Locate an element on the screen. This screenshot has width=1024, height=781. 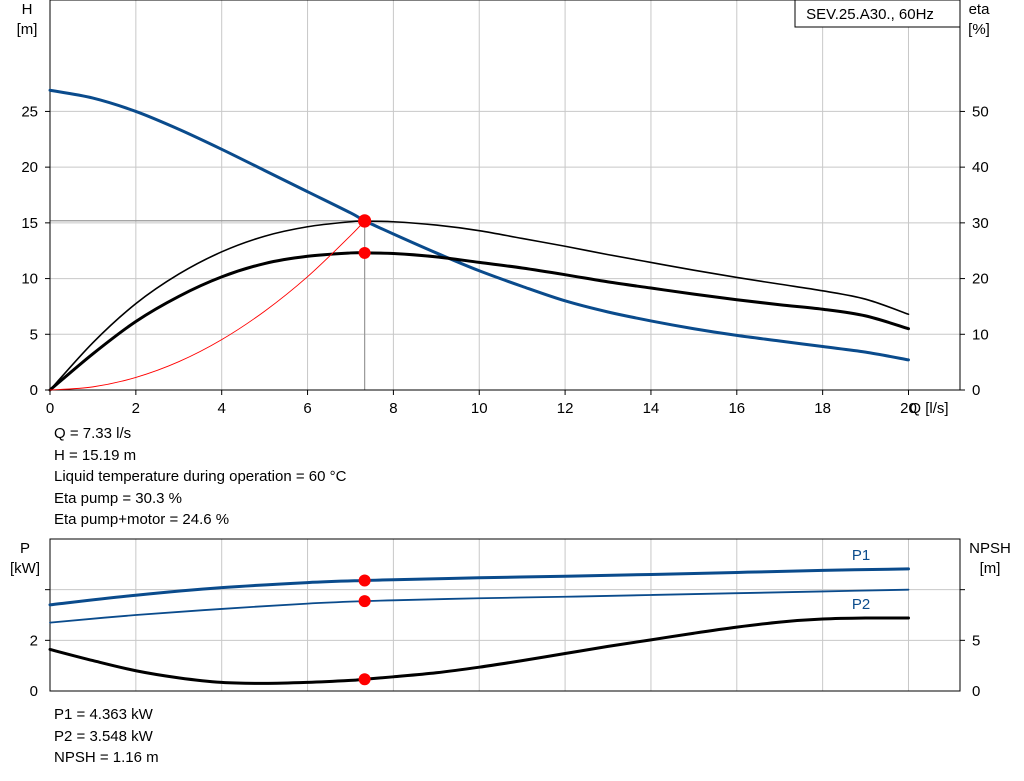
p2-curve is located at coordinates (479, 606).